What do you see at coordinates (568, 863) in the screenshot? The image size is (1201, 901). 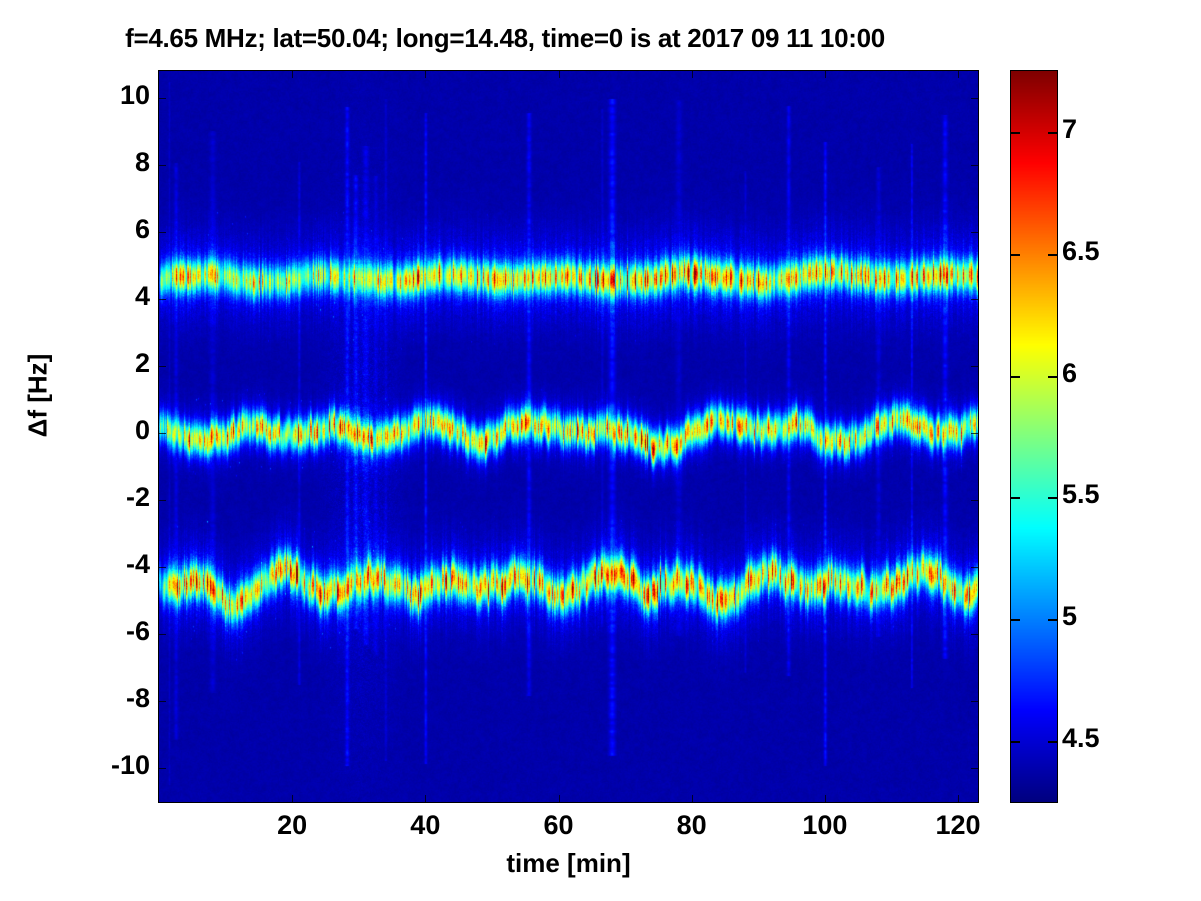 I see `x-axis-label: time [min]` at bounding box center [568, 863].